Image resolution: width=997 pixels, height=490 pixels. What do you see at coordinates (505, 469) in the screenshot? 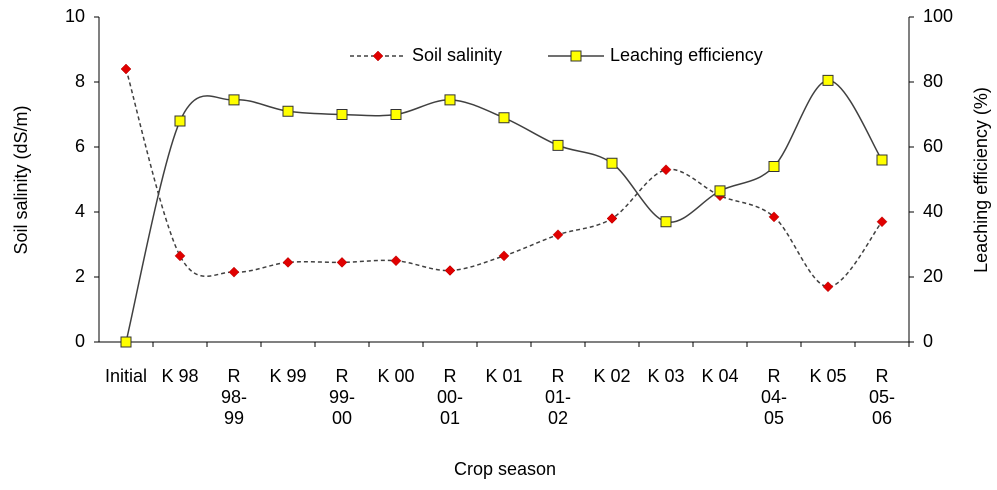
I see `x-axis-title: Crop season` at bounding box center [505, 469].